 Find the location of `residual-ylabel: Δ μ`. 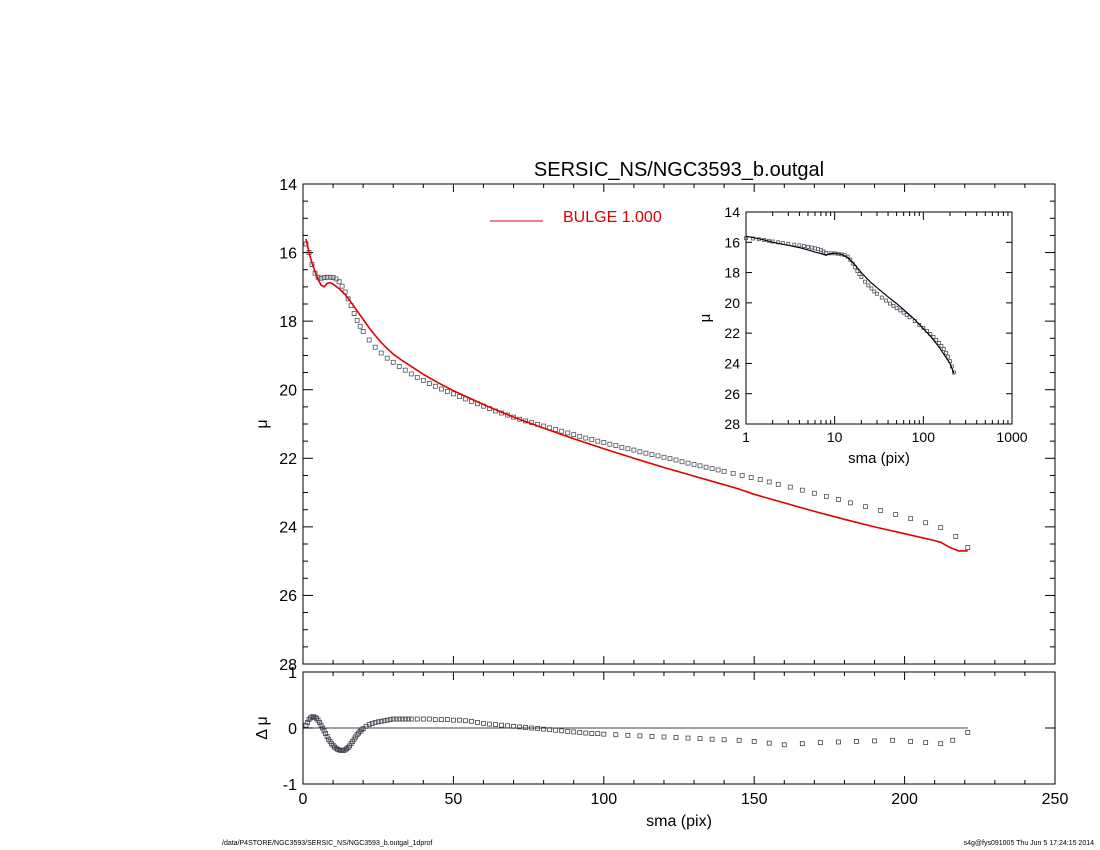

residual-ylabel: Δ μ is located at coordinates (262, 727).